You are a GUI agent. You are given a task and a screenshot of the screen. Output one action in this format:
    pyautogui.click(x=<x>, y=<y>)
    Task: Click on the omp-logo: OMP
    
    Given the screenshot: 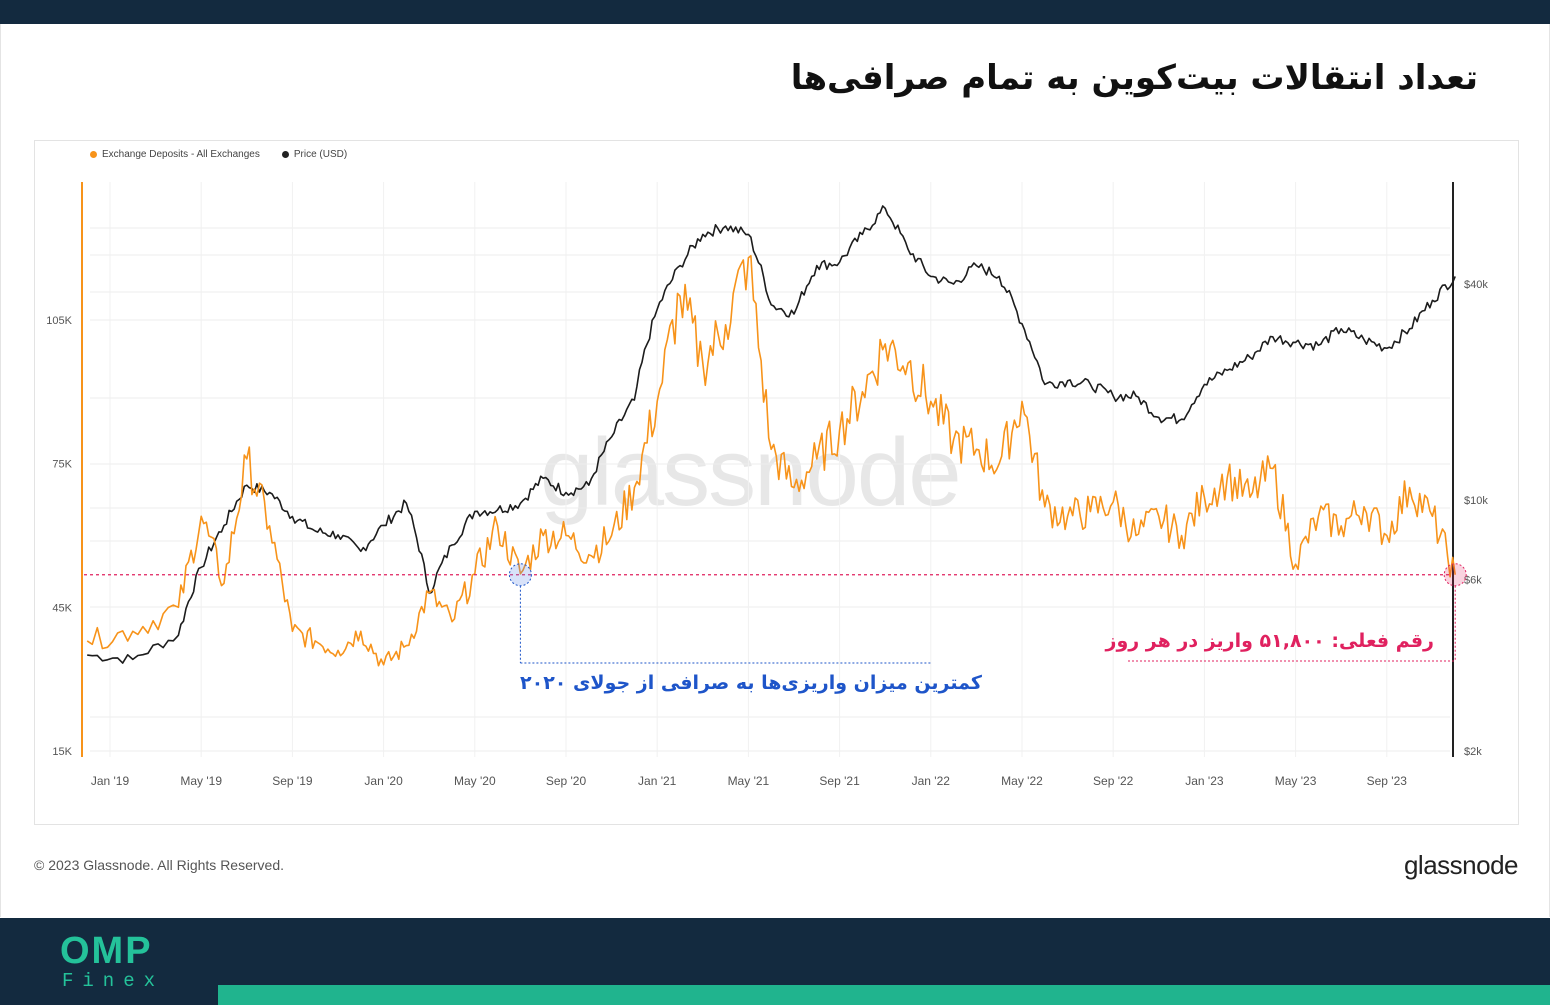 What is the action you would take?
    pyautogui.click(x=106, y=951)
    